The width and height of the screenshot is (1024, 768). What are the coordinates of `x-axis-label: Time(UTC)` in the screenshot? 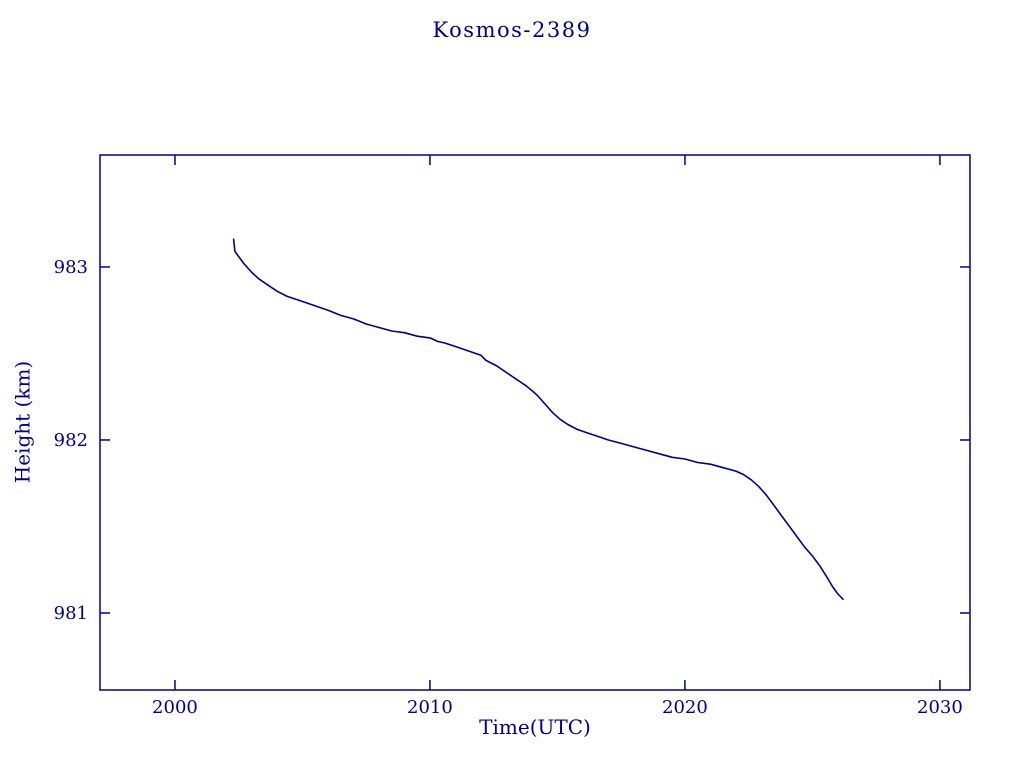 It's located at (535, 727).